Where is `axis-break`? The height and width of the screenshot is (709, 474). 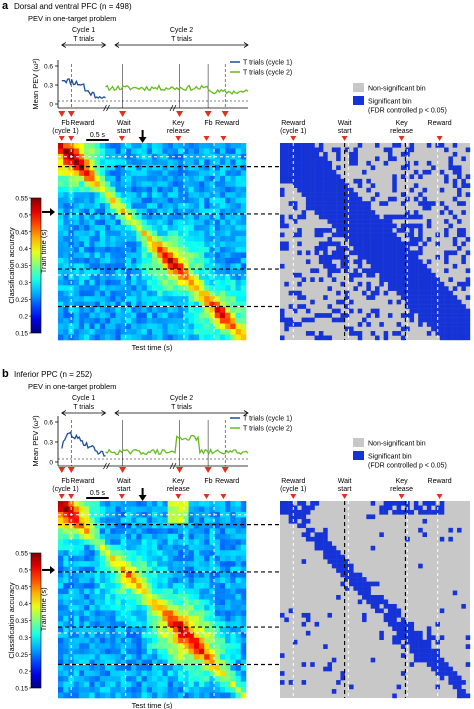
axis-break is located at coordinates (174, 466).